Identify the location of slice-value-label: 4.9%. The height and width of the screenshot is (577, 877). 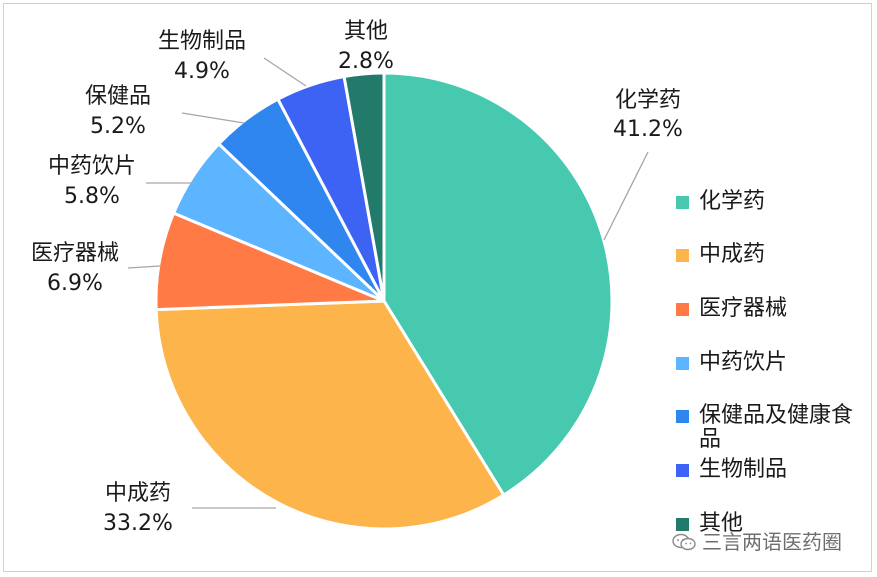
(202, 71).